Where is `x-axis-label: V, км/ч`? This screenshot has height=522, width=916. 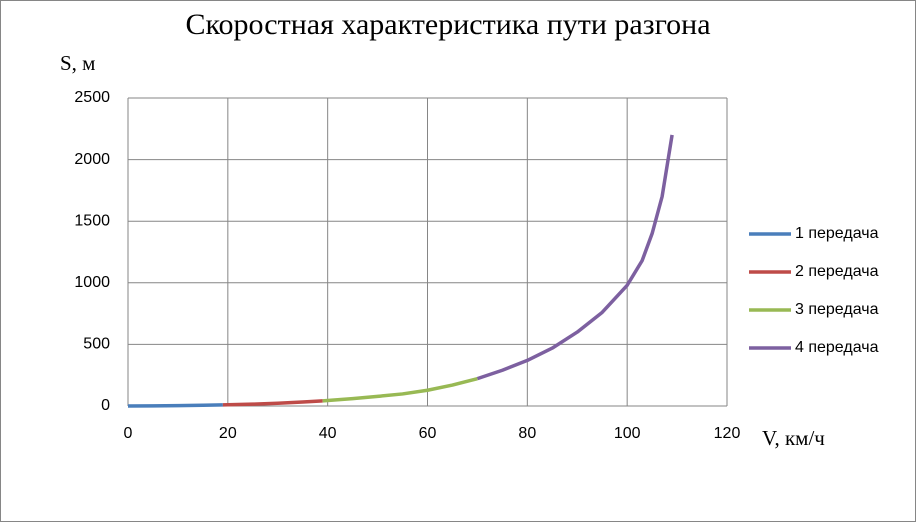
x-axis-label: V, км/ч is located at coordinates (793, 438).